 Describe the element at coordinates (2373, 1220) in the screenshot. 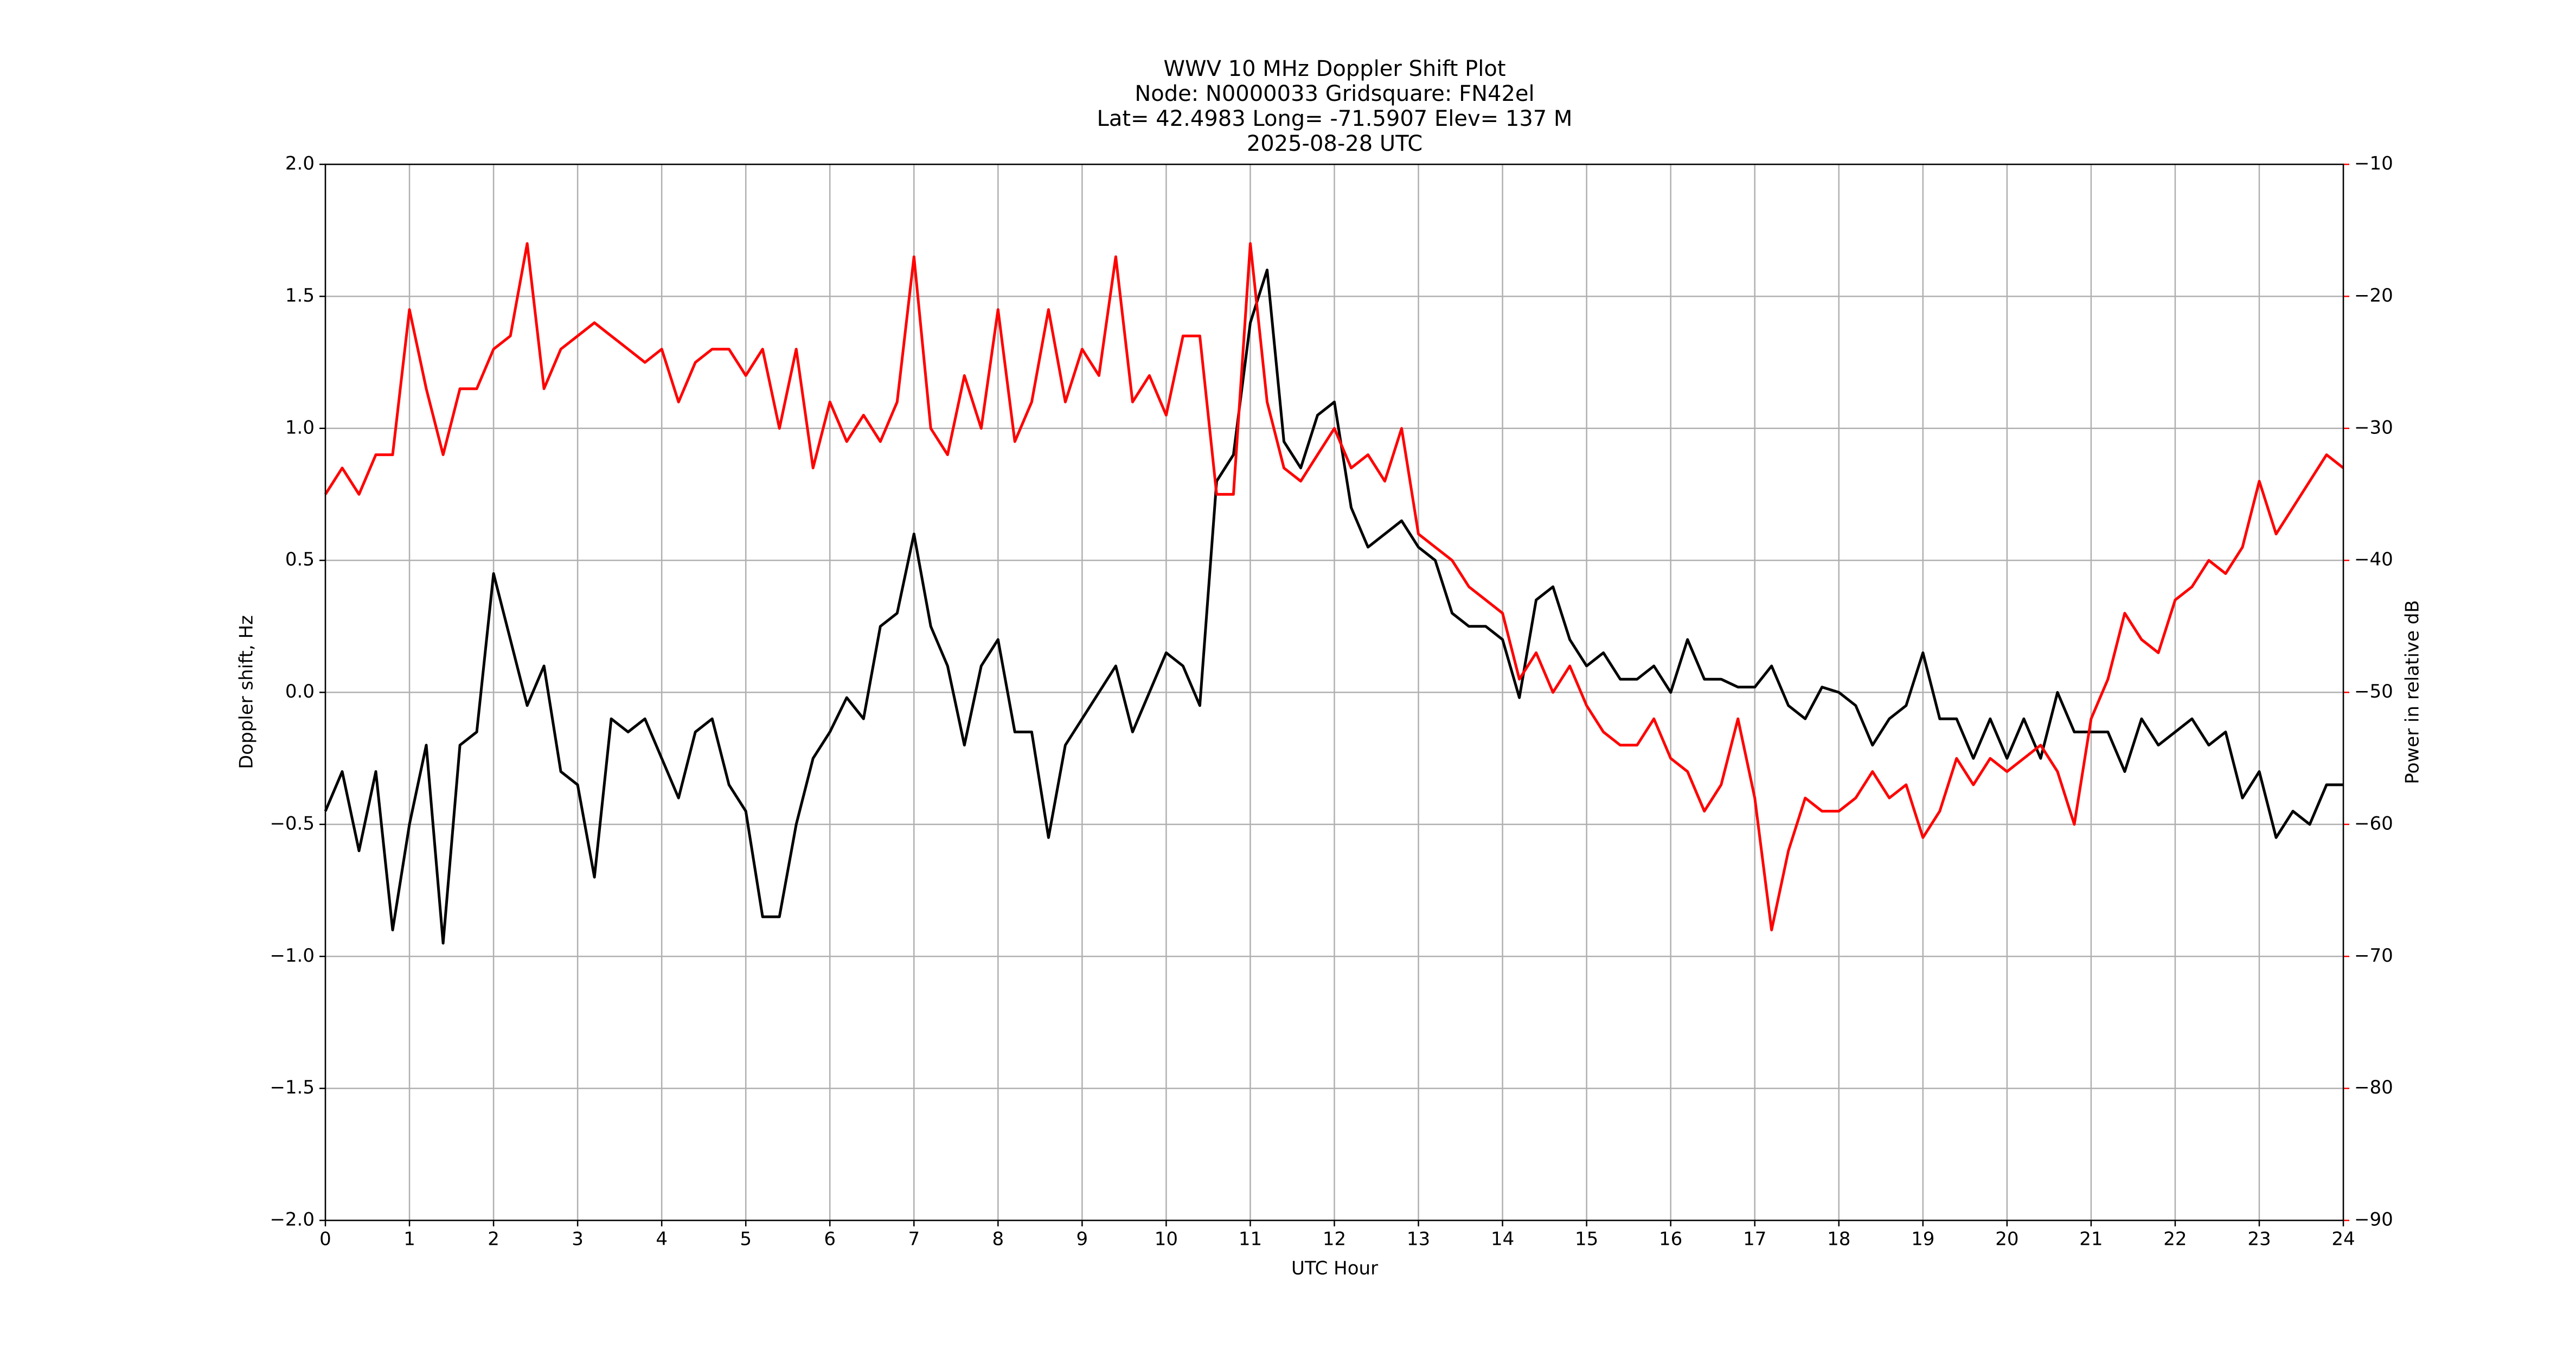

I see `y2-tick-label: −90` at that location.